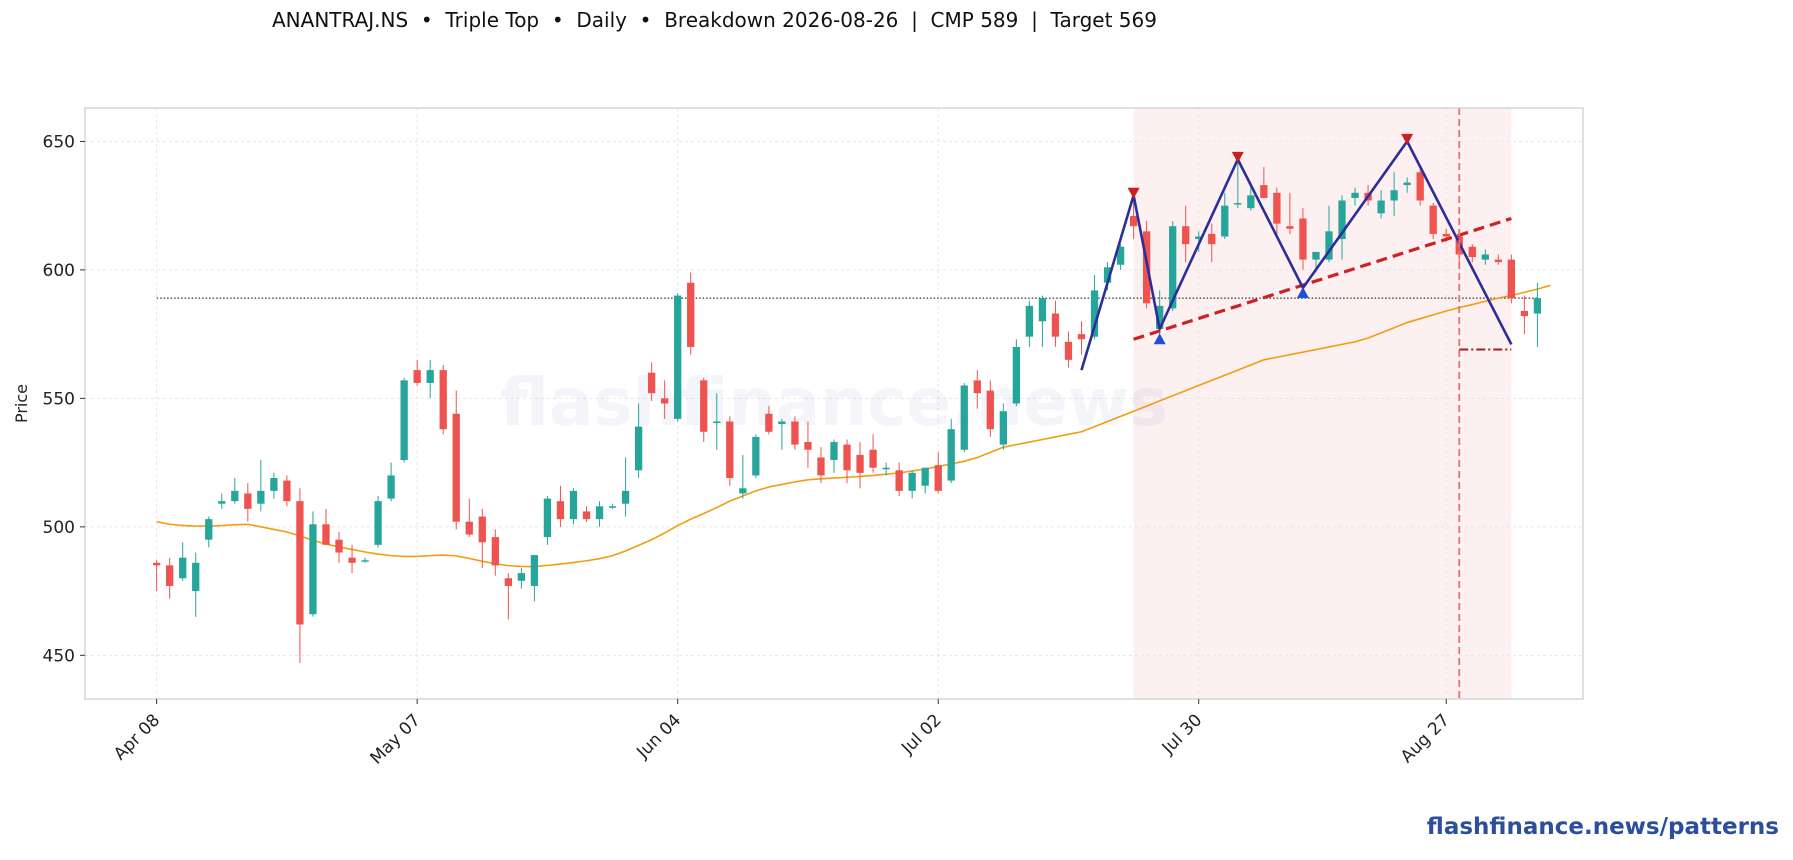 The image size is (1793, 860). What do you see at coordinates (1322, 403) in the screenshot?
I see `pattern-highlight-region` at bounding box center [1322, 403].